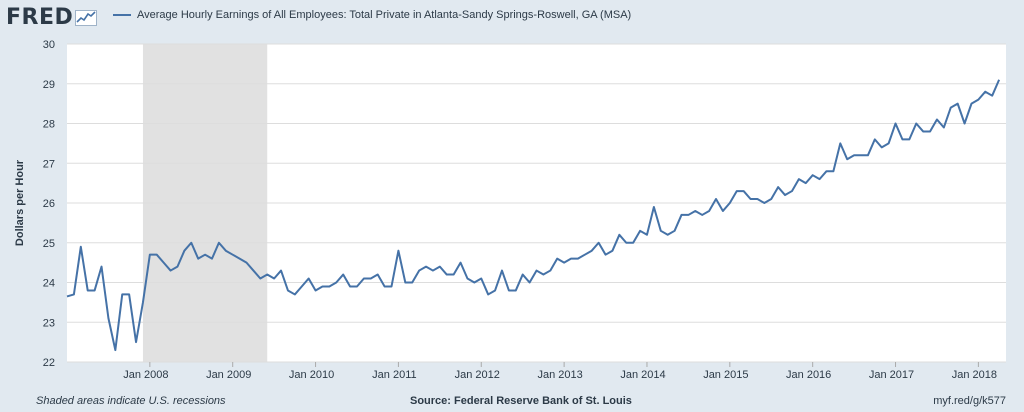 The image size is (1024, 412). I want to click on x-tick-label: Jan 2010, so click(311, 375).